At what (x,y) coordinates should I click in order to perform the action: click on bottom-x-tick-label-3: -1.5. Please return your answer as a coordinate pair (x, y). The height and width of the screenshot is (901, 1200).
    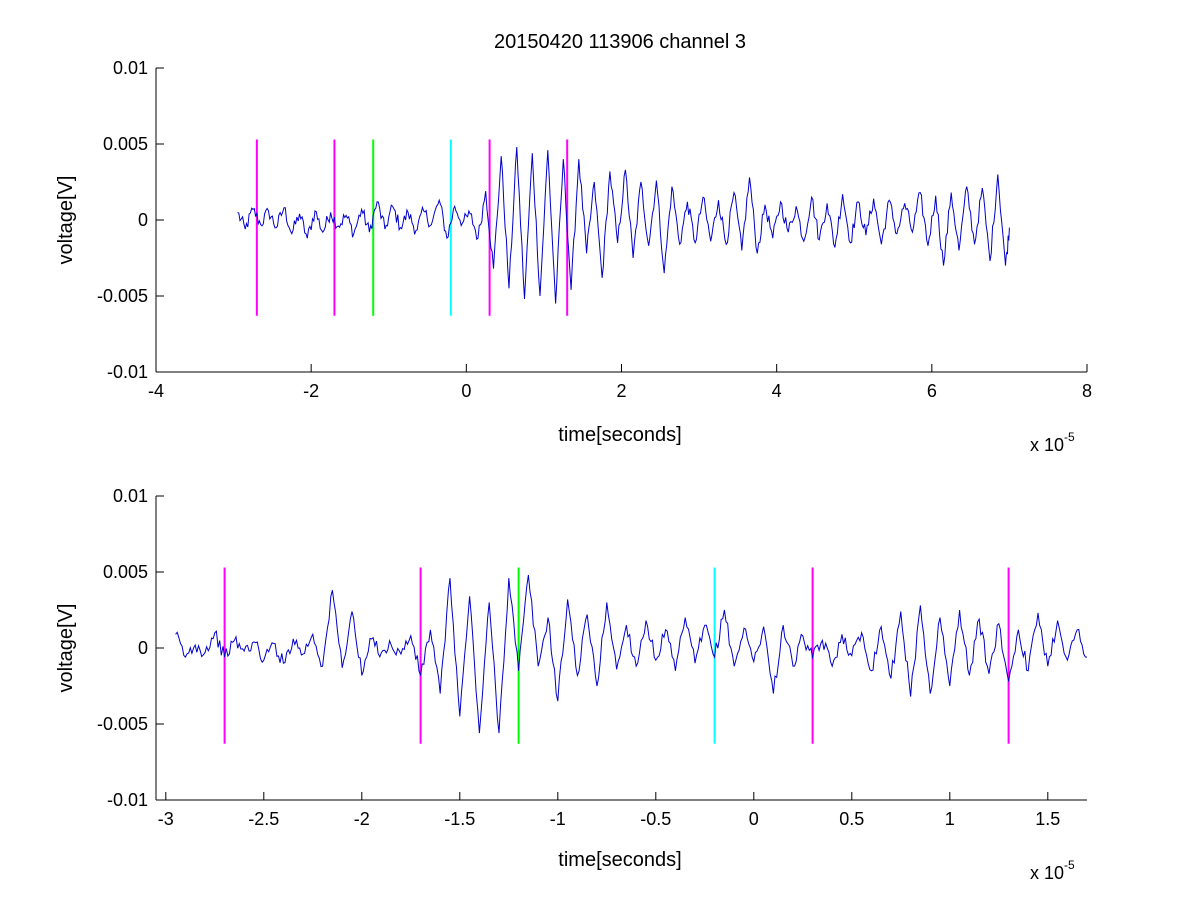
    Looking at the image, I should click on (459, 819).